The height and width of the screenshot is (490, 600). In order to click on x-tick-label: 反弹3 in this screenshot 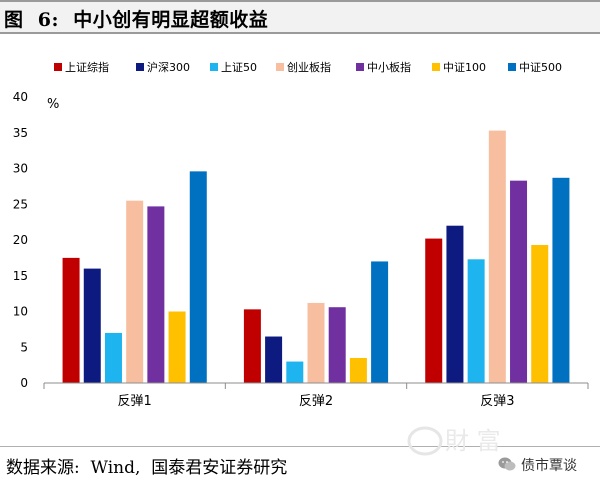, I will do `click(497, 401)`.